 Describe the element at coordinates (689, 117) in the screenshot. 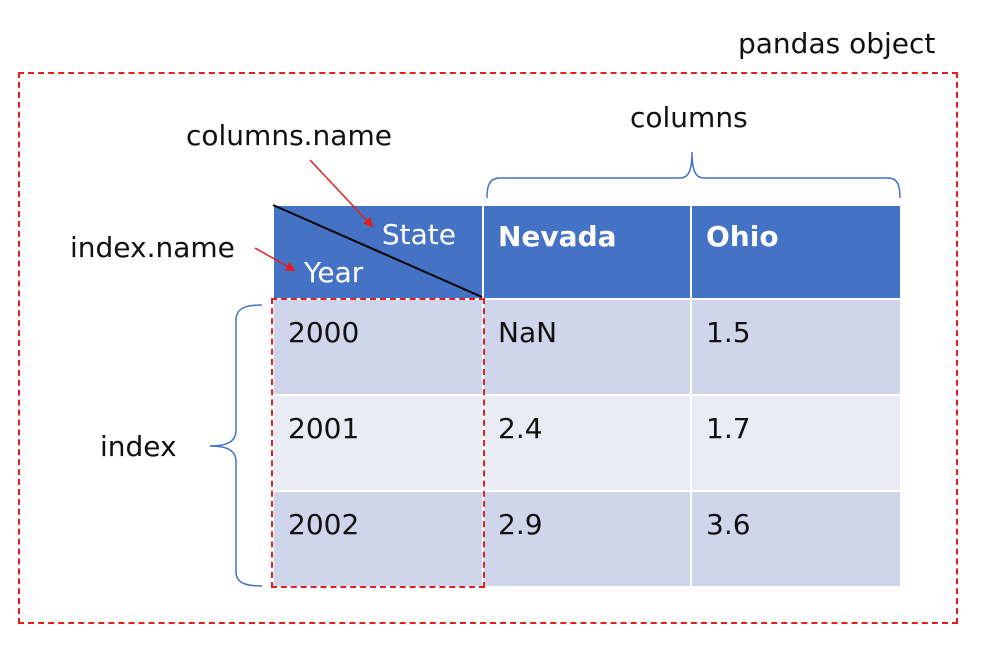

I see `columns-label: columns` at that location.